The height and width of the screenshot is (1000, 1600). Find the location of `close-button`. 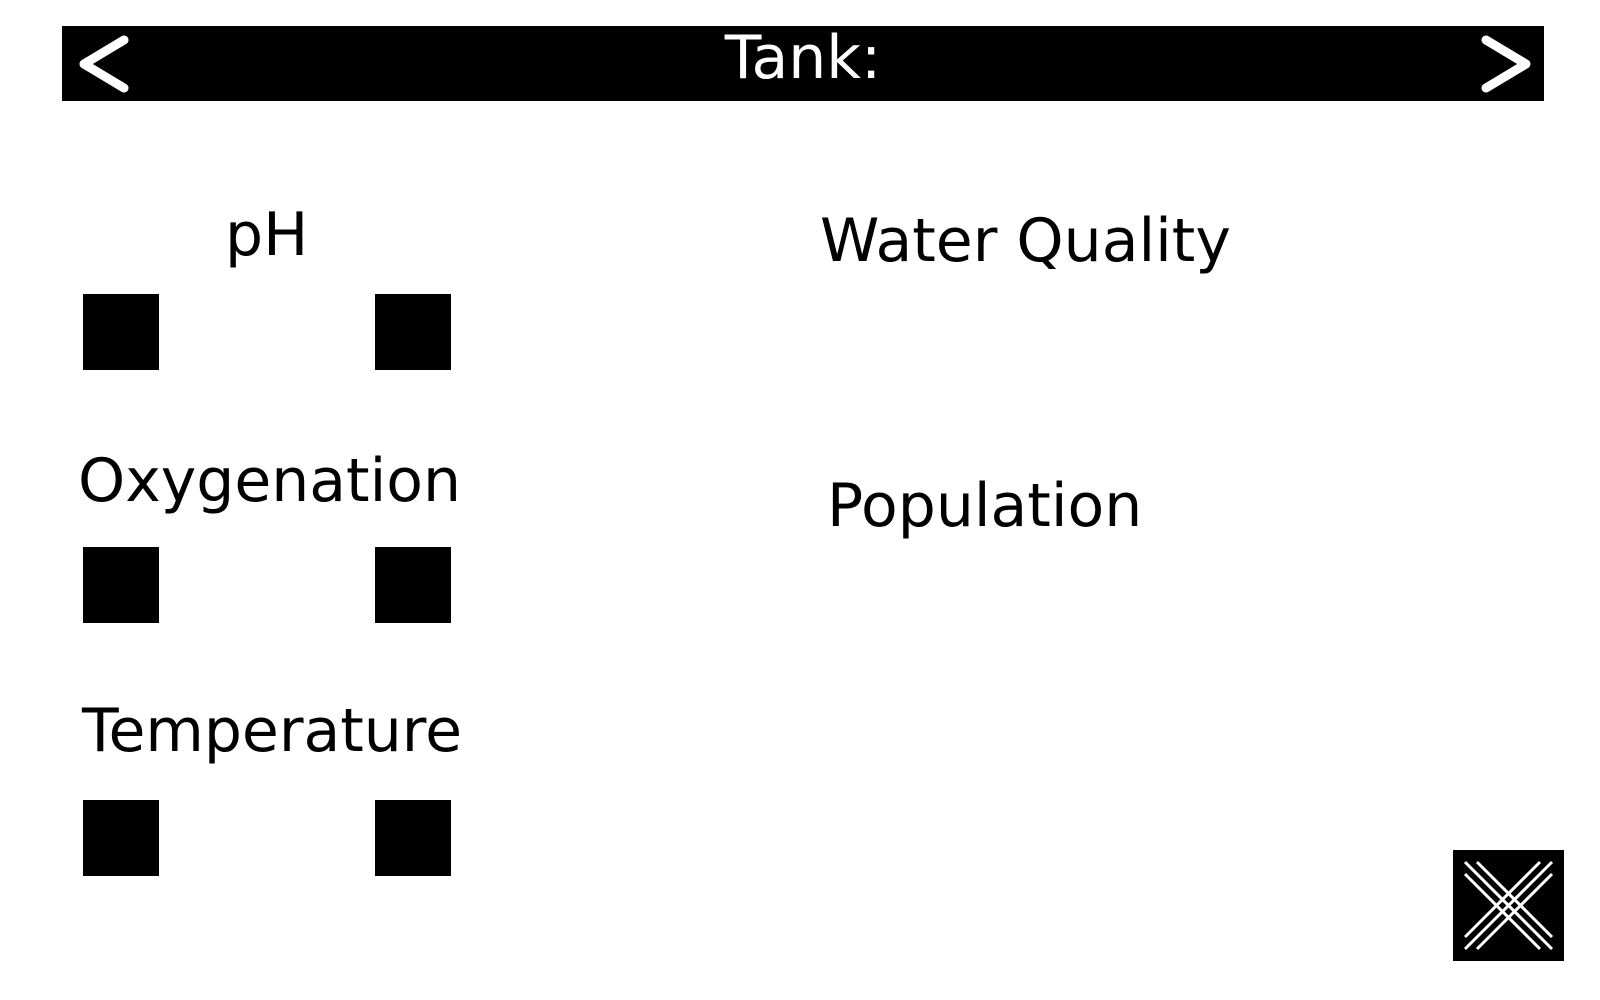

close-button is located at coordinates (1508, 905).